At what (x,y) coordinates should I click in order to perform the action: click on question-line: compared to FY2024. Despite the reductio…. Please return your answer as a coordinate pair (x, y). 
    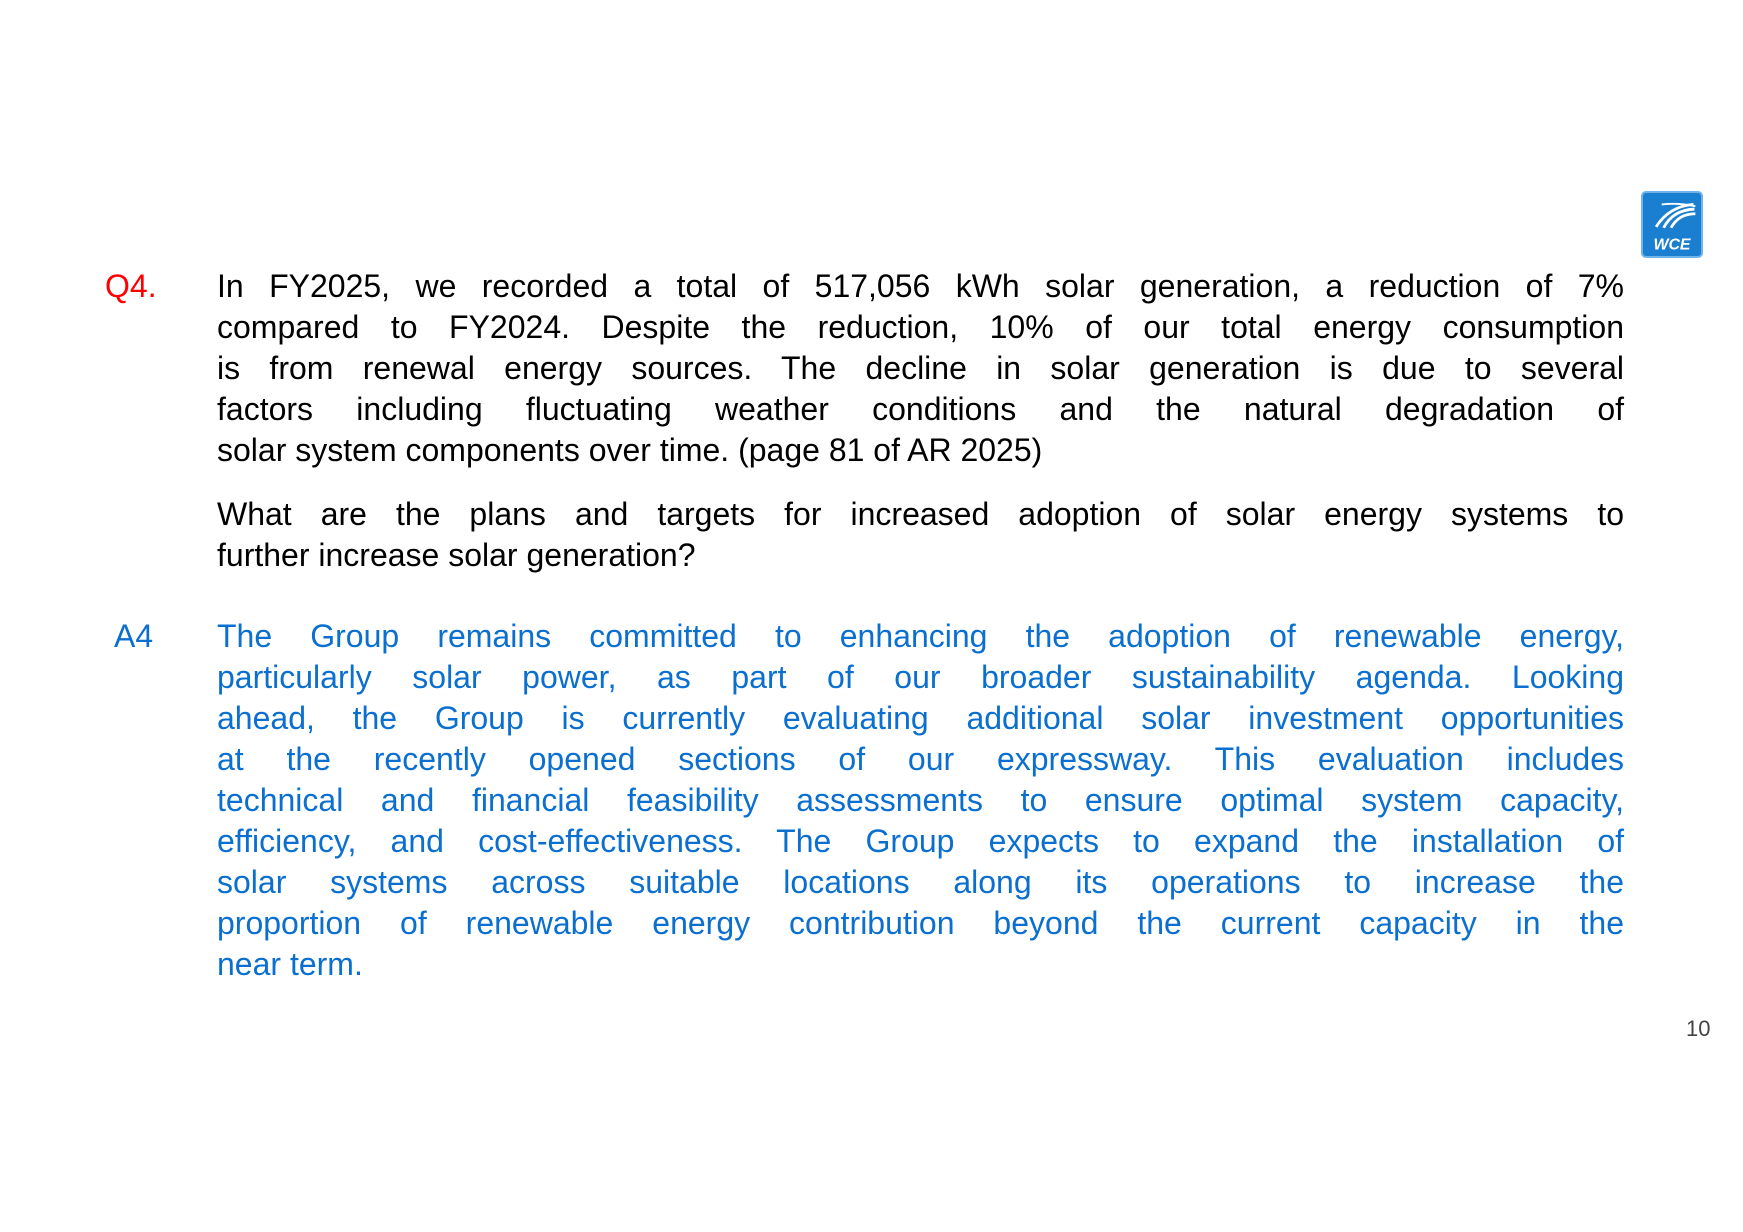
    Looking at the image, I should click on (920, 327).